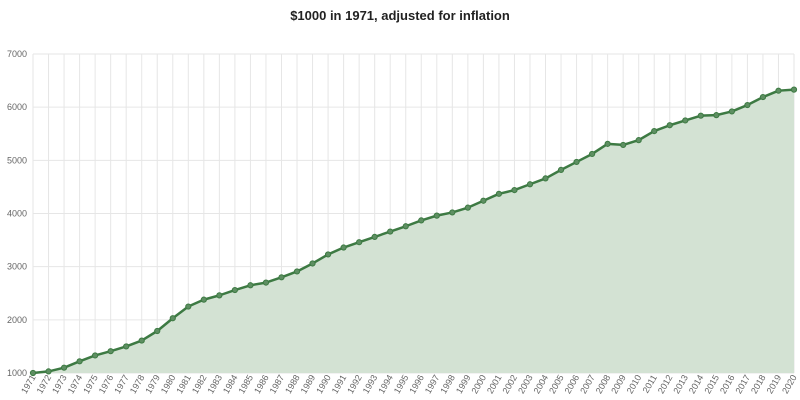  Describe the element at coordinates (696, 384) in the screenshot. I see `x-tick-label: 2014` at that location.